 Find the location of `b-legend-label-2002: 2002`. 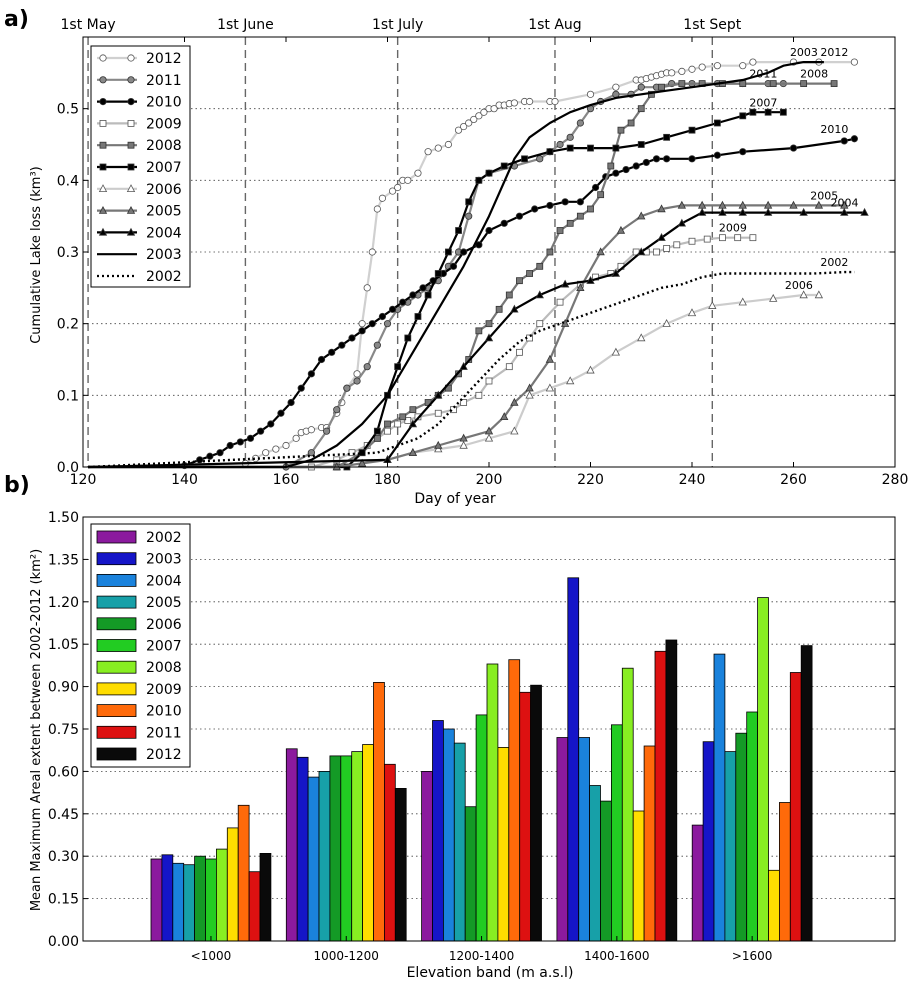

b-legend-label-2002: 2002 is located at coordinates (164, 538).